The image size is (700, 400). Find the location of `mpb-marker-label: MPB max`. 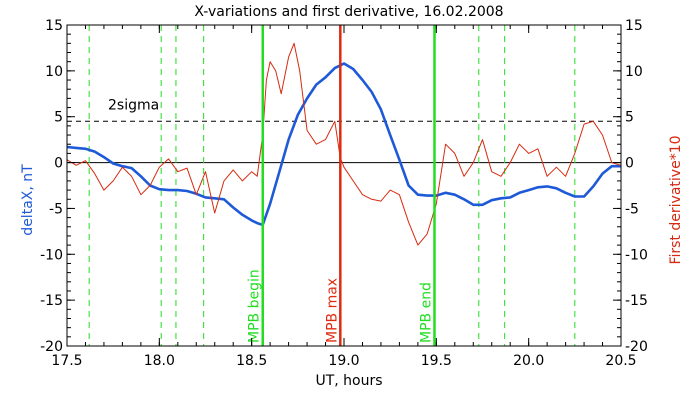

mpb-marker-label: MPB max is located at coordinates (332, 310).